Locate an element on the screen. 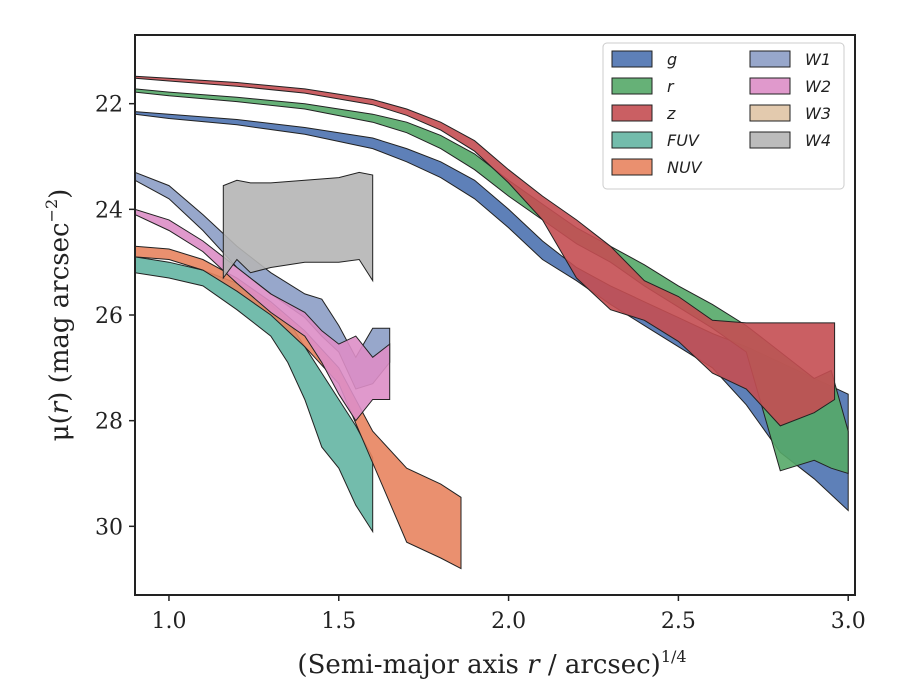 The height and width of the screenshot is (700, 900). legend-swatch-fuv is located at coordinates (632, 140).